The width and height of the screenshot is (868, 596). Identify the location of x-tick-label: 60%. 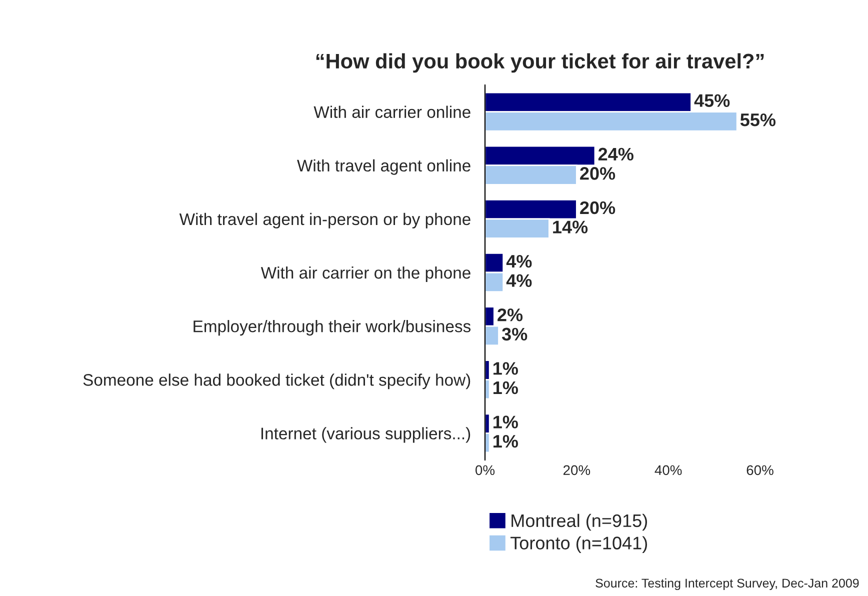
(760, 470).